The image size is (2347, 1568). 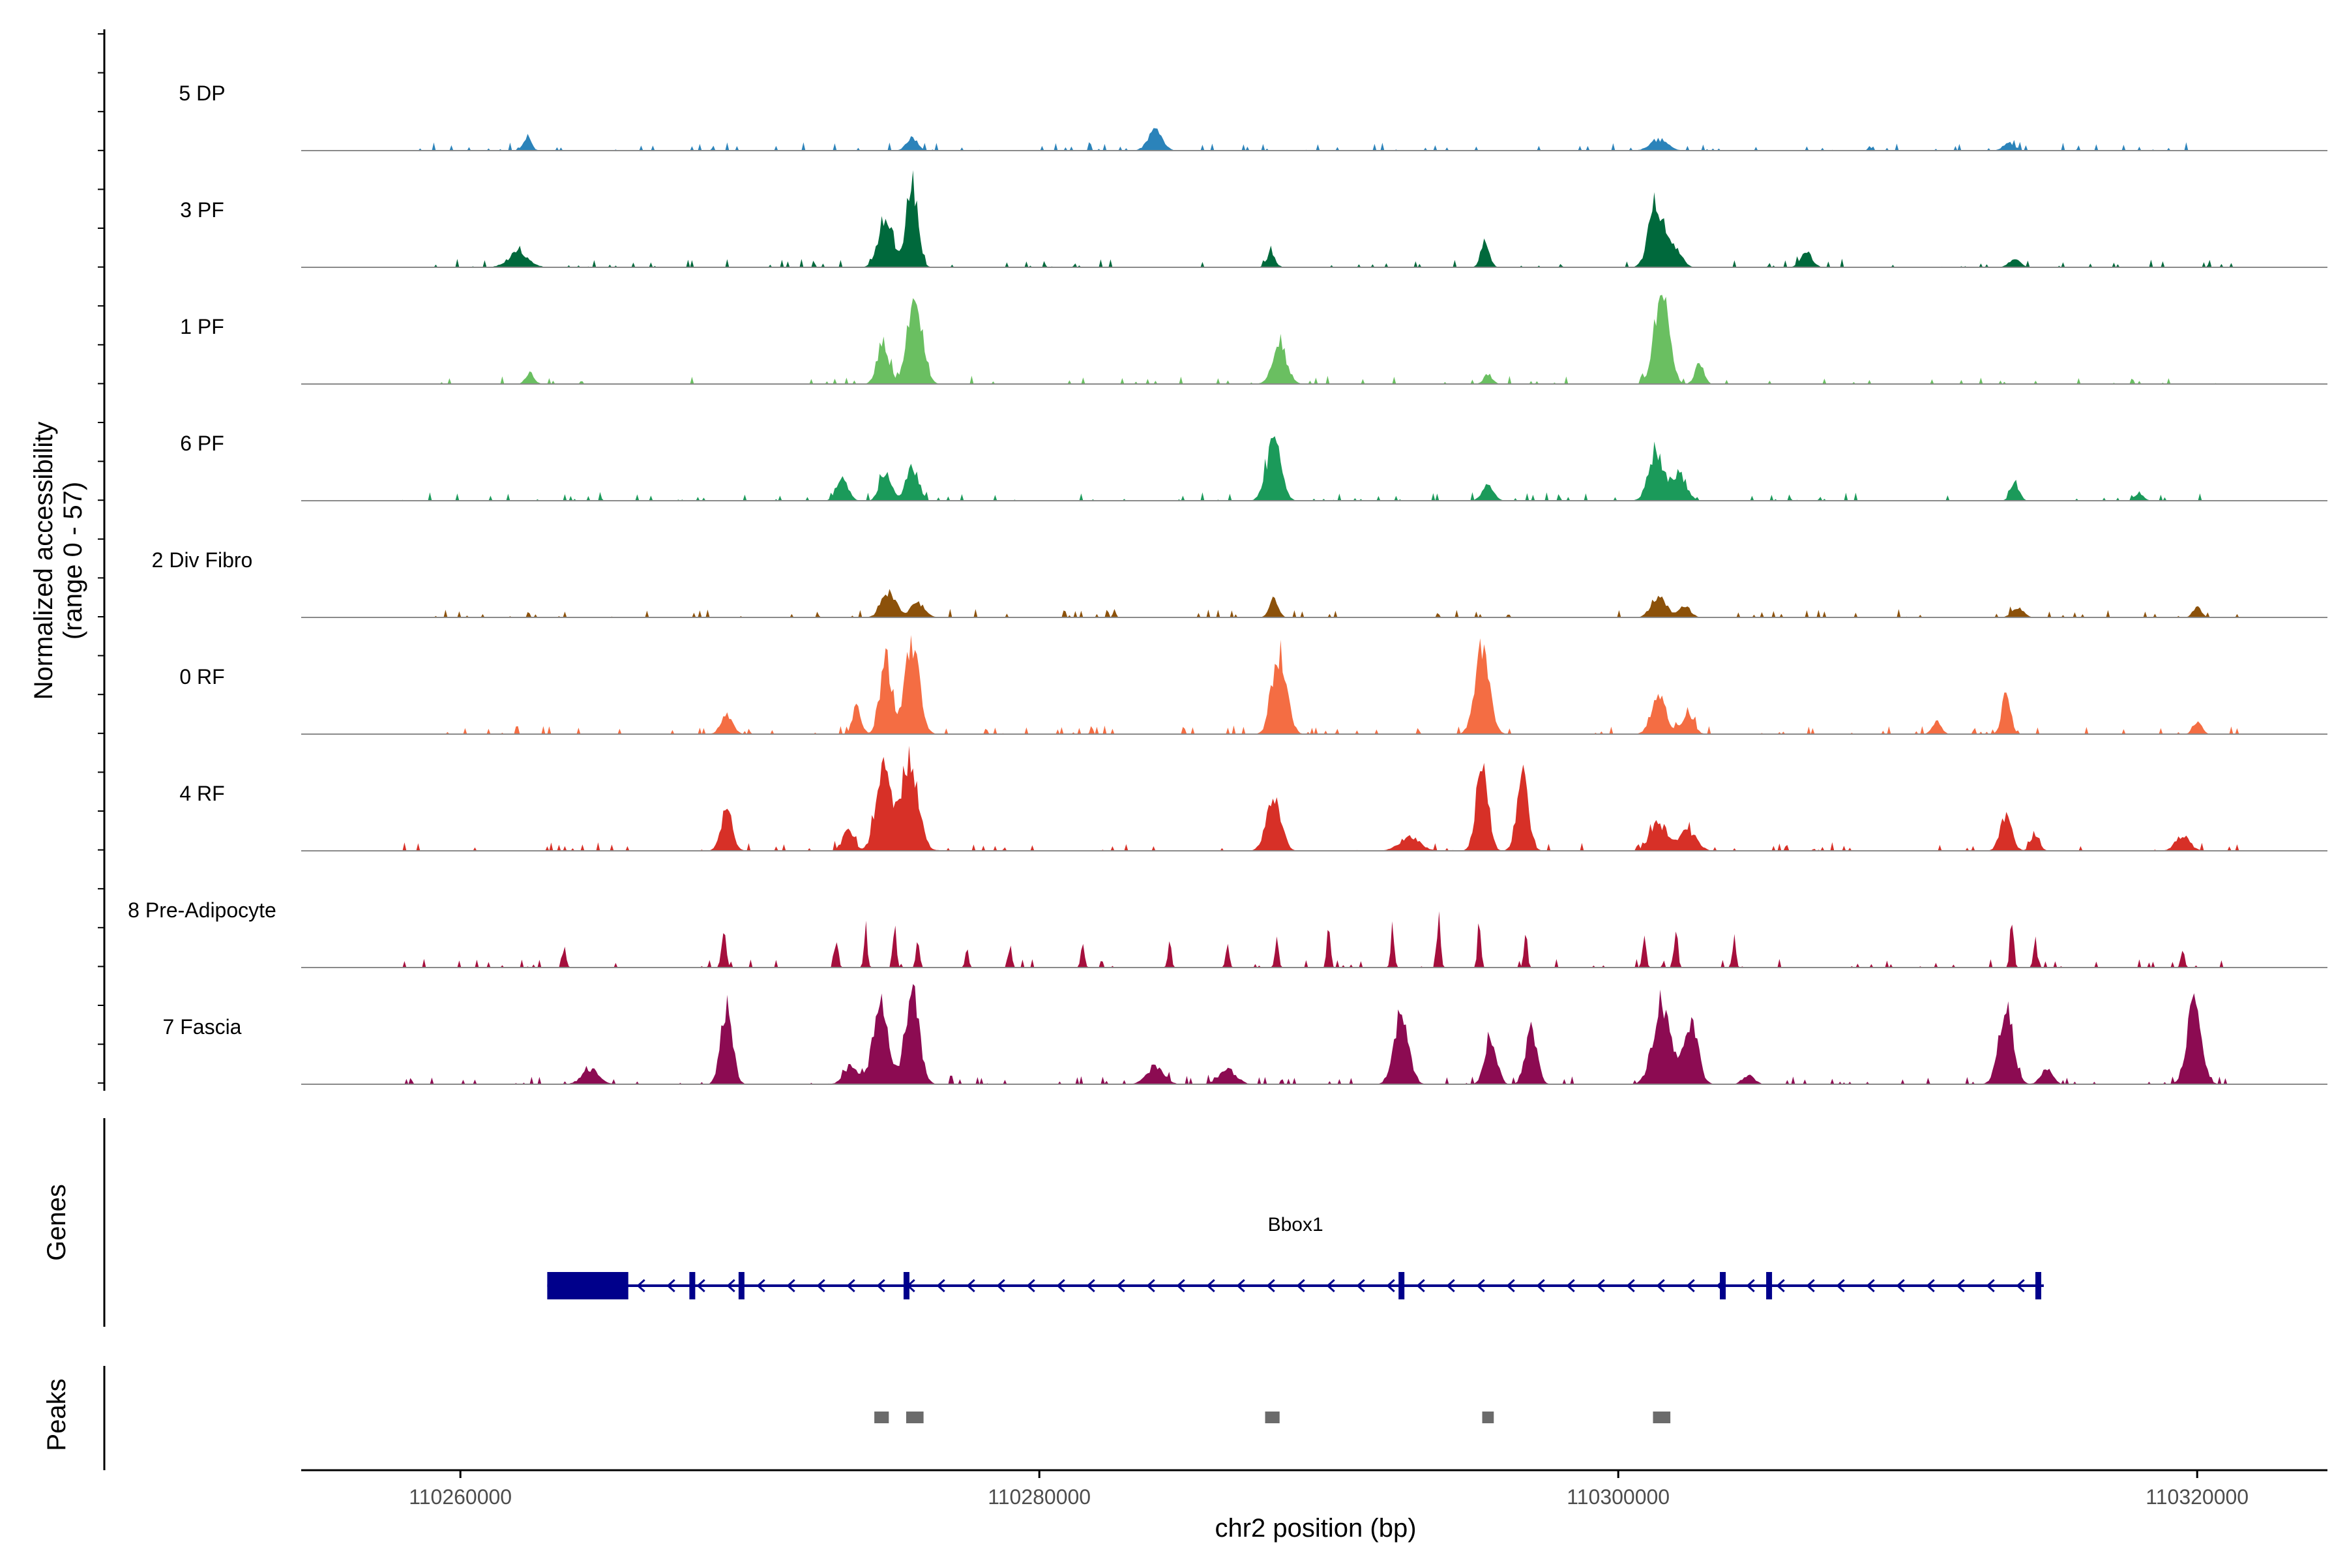 I want to click on y-axis-range-label: (range 0 - 57), so click(x=73, y=561).